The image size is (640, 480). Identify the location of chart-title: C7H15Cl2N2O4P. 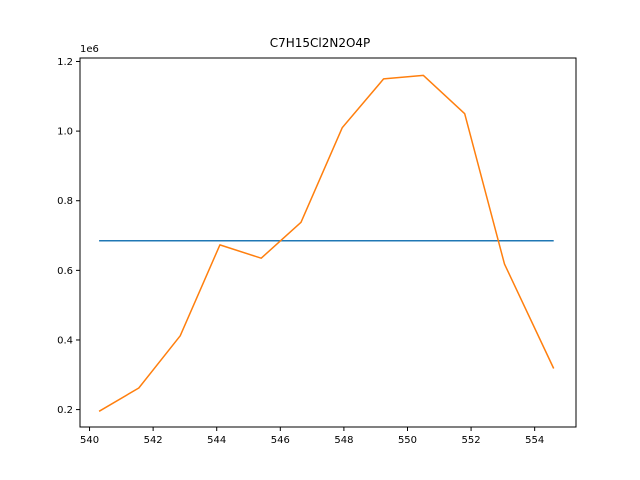
(320, 43).